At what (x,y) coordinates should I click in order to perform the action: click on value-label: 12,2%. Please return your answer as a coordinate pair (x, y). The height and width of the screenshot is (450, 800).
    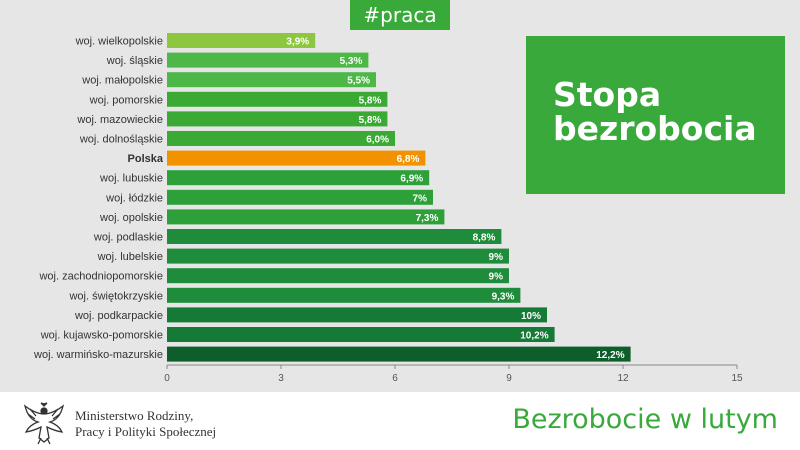
    Looking at the image, I should click on (610, 355).